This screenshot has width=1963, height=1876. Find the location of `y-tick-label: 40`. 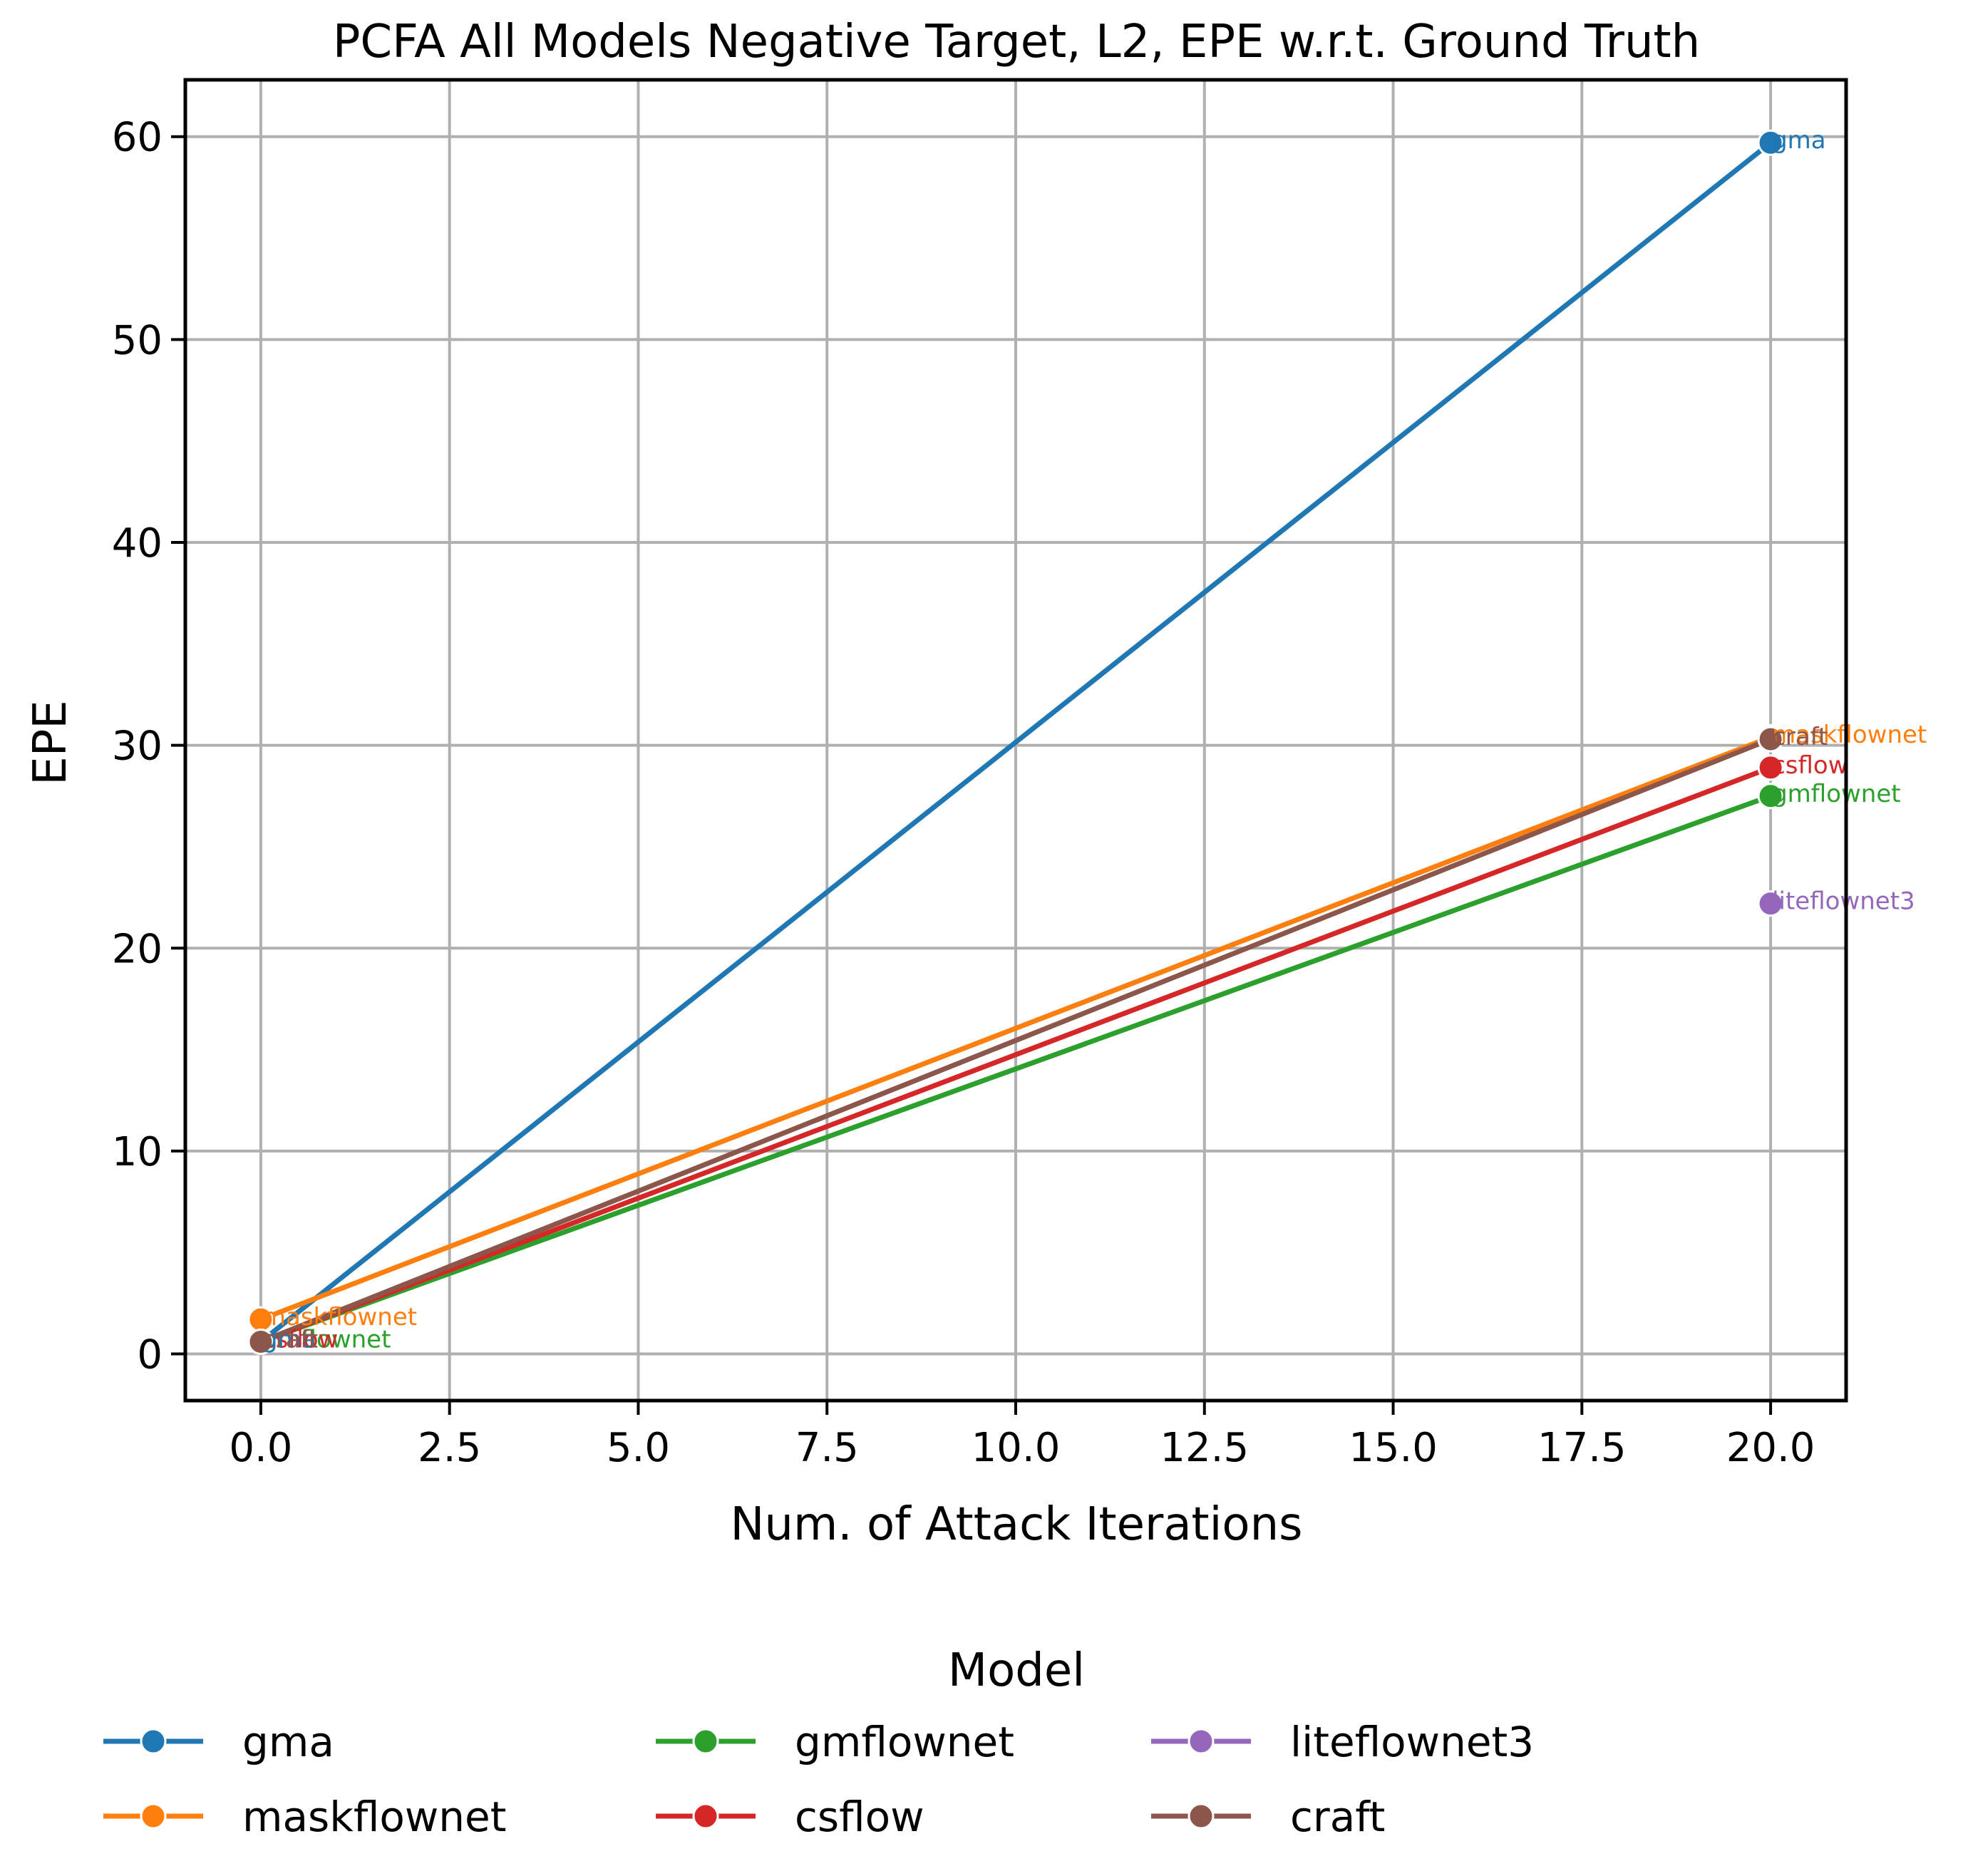

y-tick-label: 40 is located at coordinates (137, 543).